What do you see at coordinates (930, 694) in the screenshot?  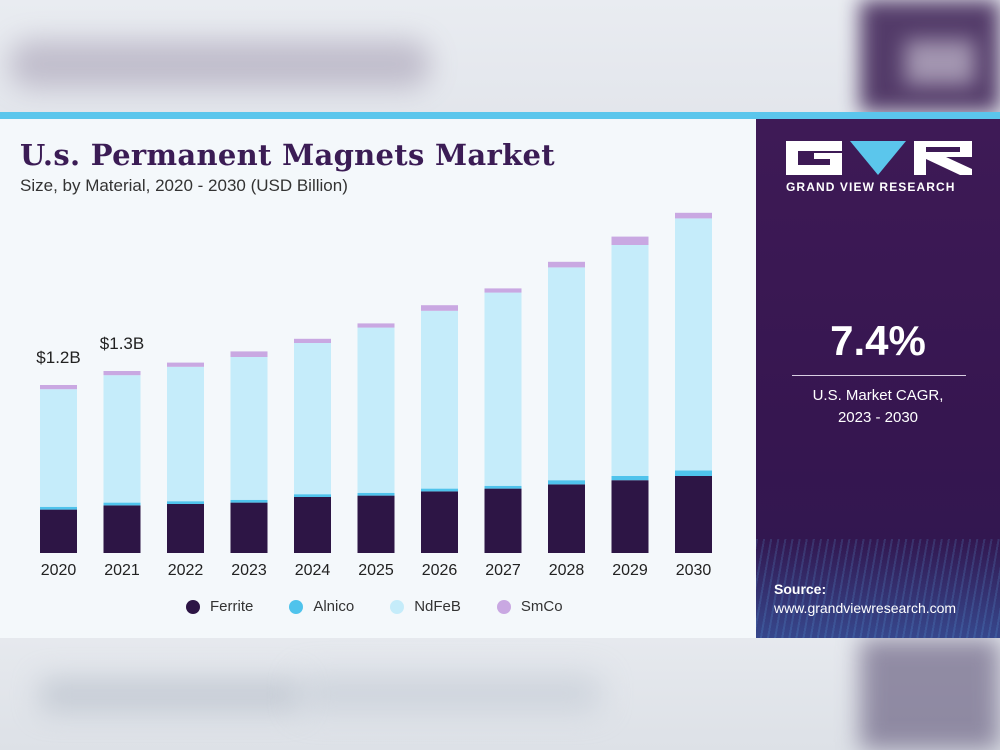 I see `blurred-background-panel` at bounding box center [930, 694].